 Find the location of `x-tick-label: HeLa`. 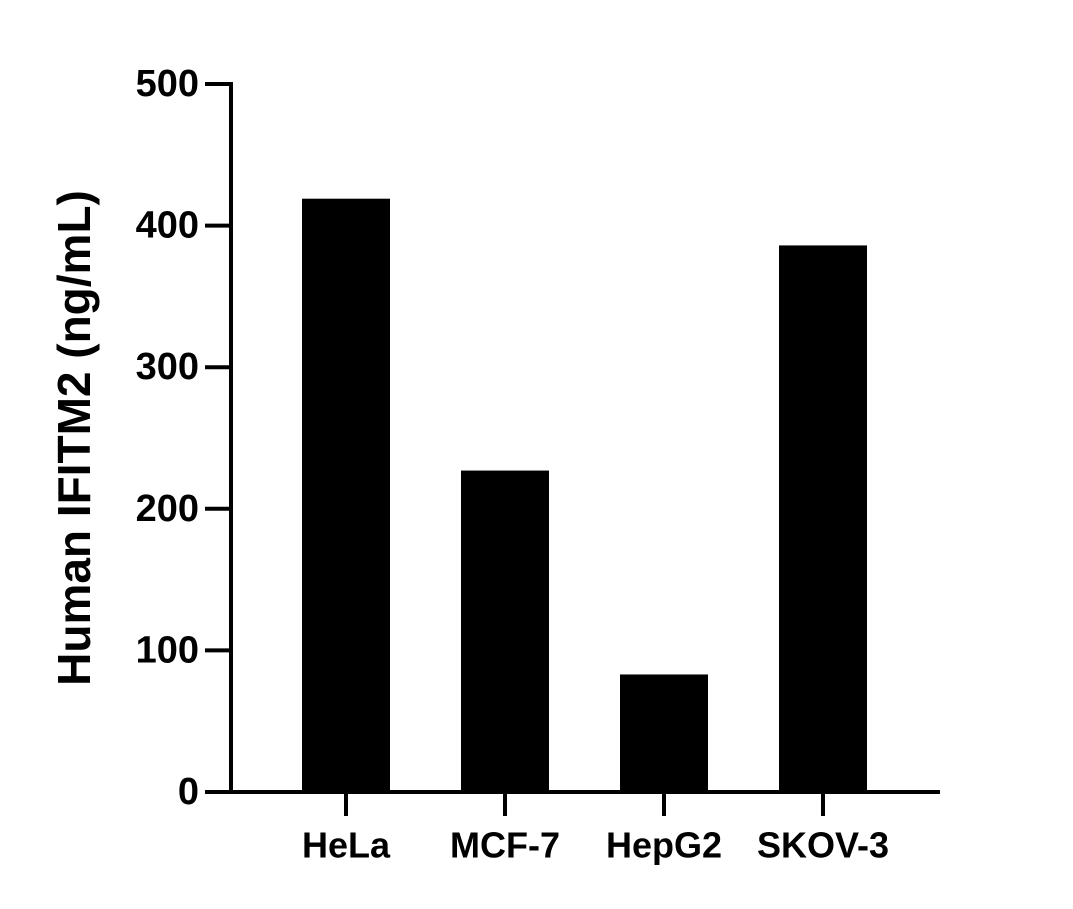

x-tick-label: HeLa is located at coordinates (346, 845).